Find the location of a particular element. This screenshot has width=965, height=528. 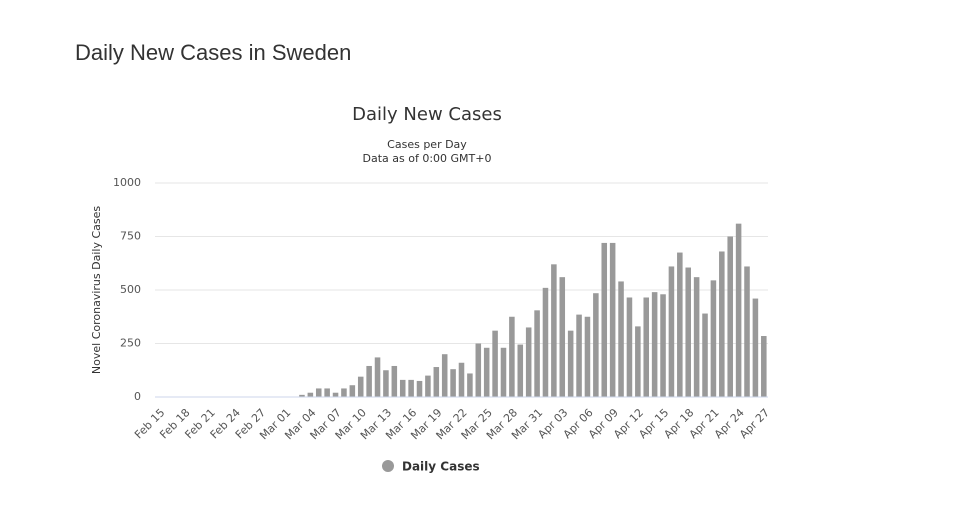

y-axis-label: Novel Coronavirus Daily Cases is located at coordinates (96, 290).